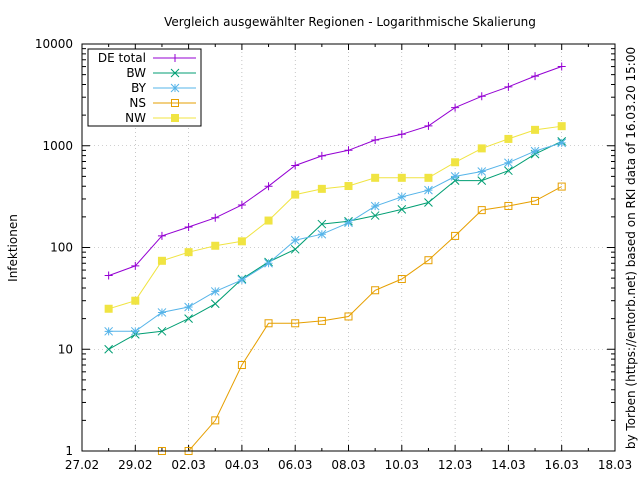 The height and width of the screenshot is (480, 640). I want to click on x-tick-label: 02.03, so click(188, 465).